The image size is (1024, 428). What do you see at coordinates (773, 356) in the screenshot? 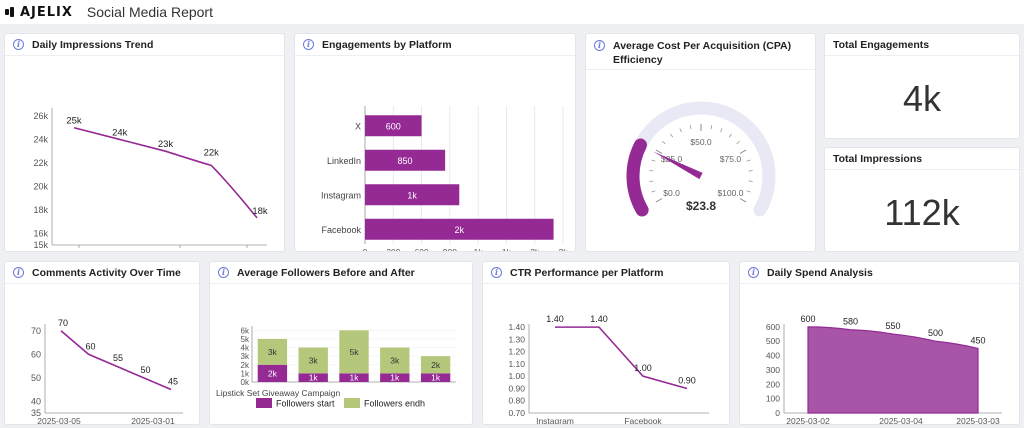
I see `y-tick-label: 400` at bounding box center [773, 356].